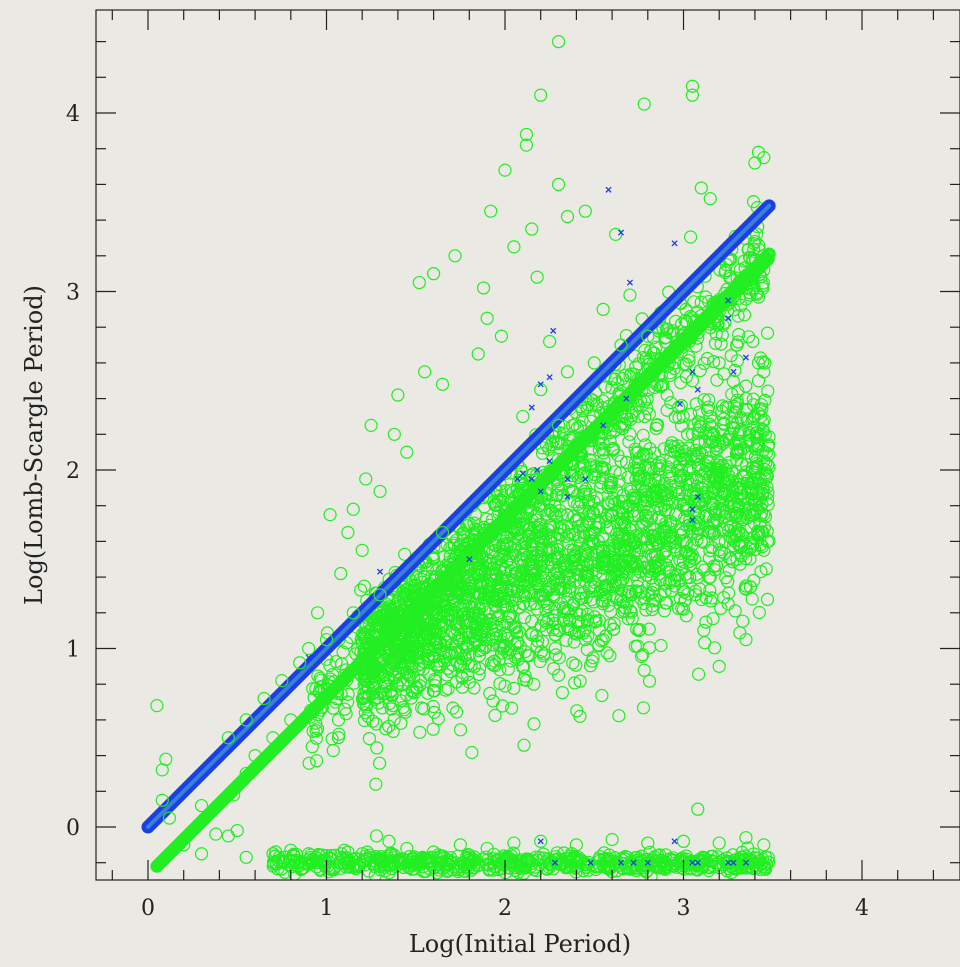 The width and height of the screenshot is (960, 967). Describe the element at coordinates (520, 944) in the screenshot. I see `x-axis-label: Log(Initial Period)` at that location.